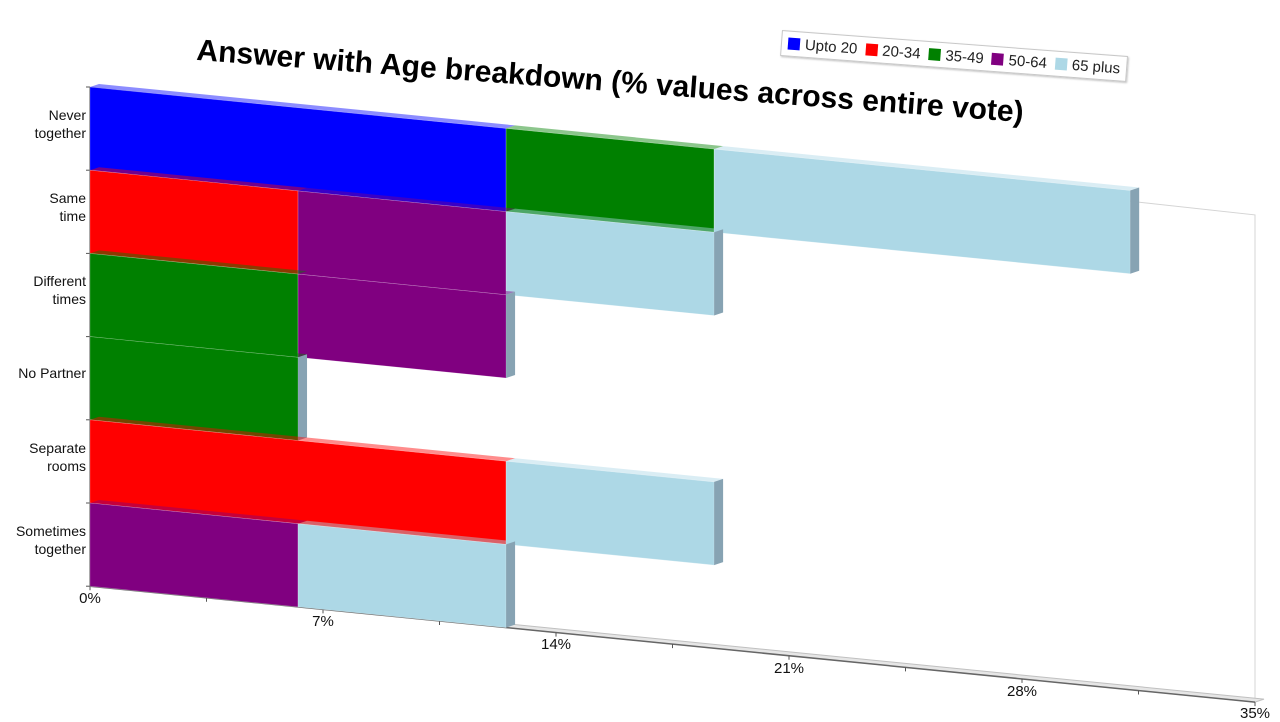  Describe the element at coordinates (789, 668) in the screenshot. I see `x-tick-label-21: 21%` at that location.